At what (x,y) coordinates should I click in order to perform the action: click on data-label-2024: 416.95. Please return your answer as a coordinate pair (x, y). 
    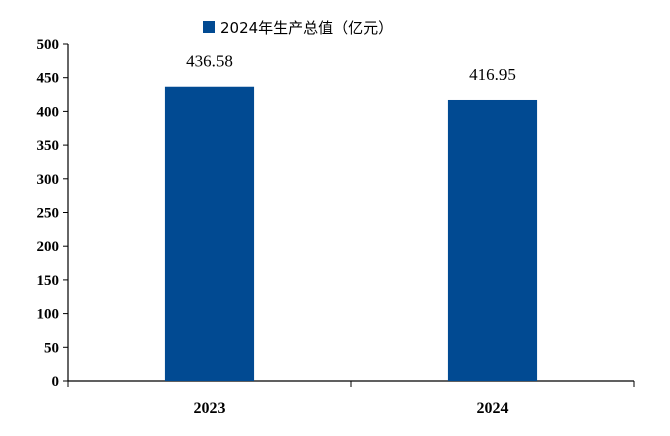
    Looking at the image, I should click on (492, 74).